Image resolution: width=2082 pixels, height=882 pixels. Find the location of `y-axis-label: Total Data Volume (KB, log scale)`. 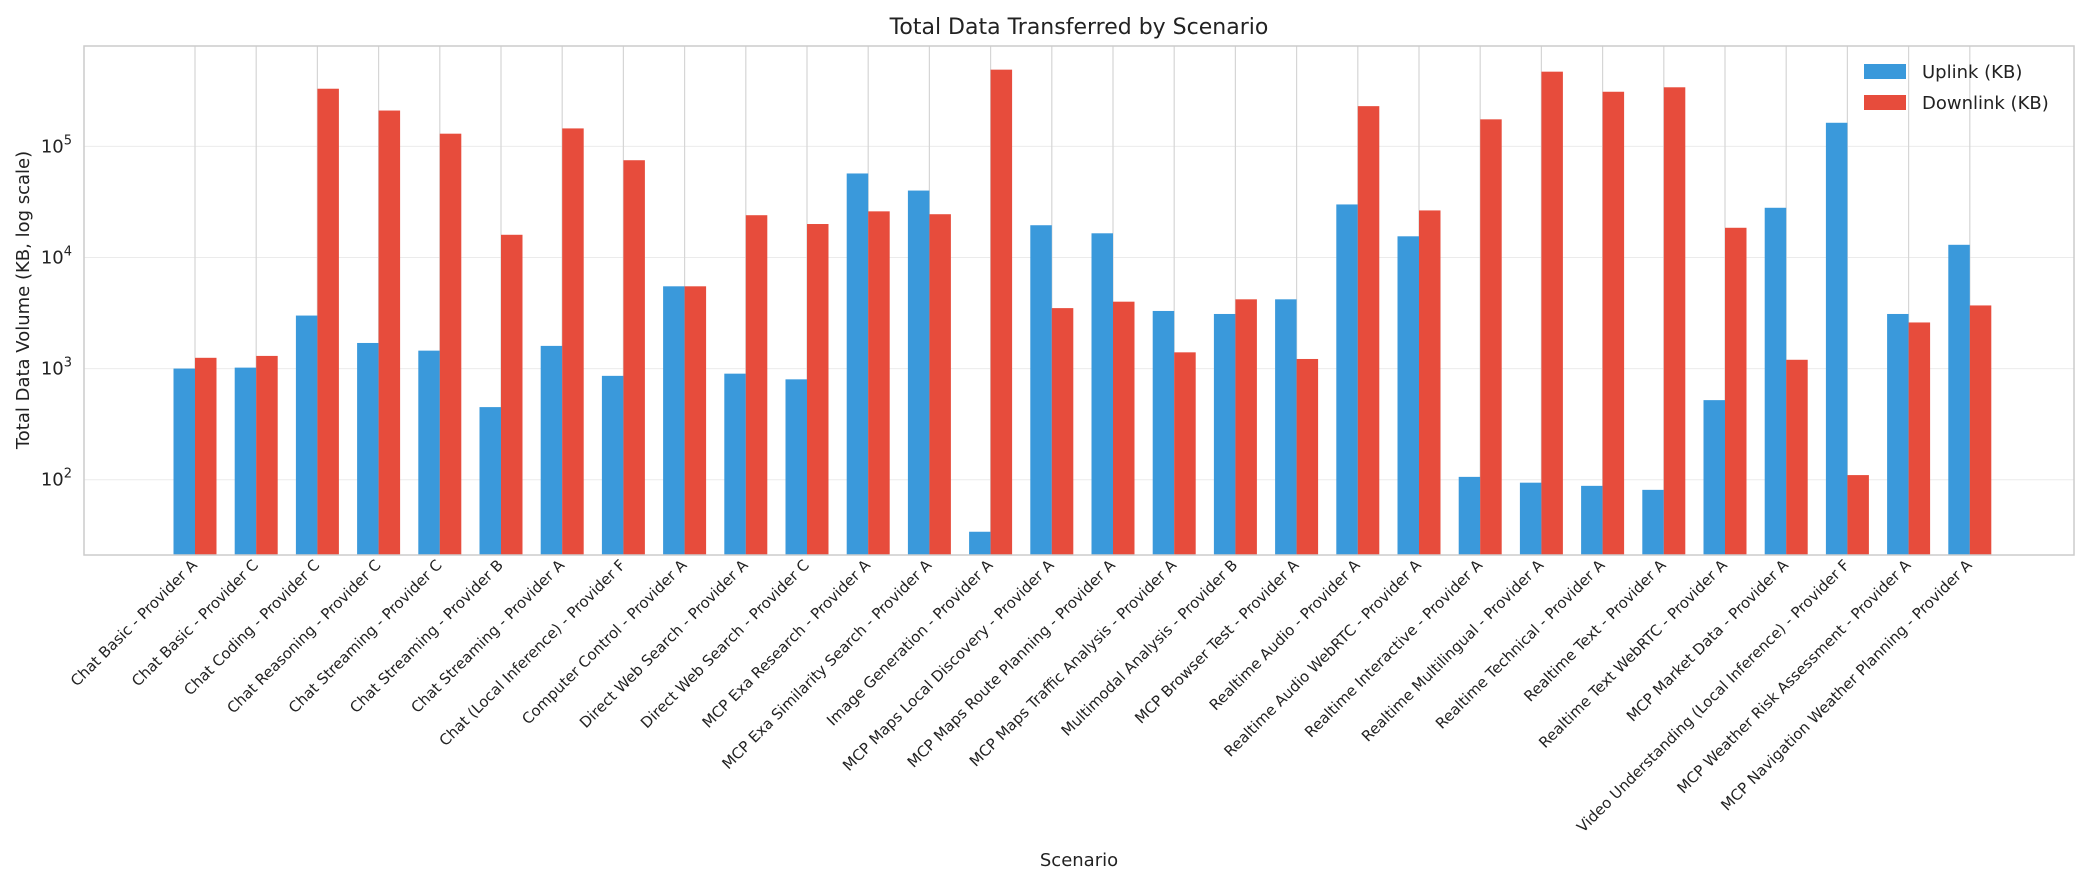

y-axis-label: Total Data Volume (KB, log scale) is located at coordinates (23, 300).